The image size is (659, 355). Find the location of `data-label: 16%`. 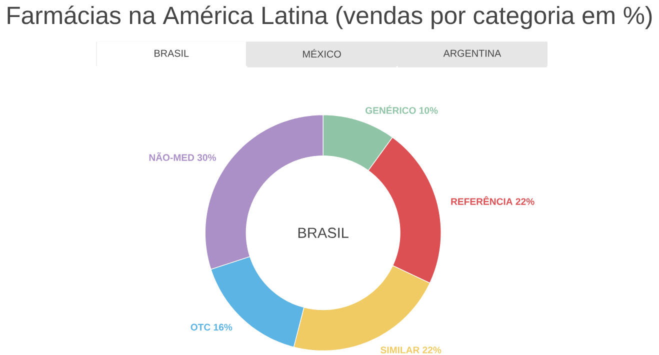

data-label: 16% is located at coordinates (223, 327).